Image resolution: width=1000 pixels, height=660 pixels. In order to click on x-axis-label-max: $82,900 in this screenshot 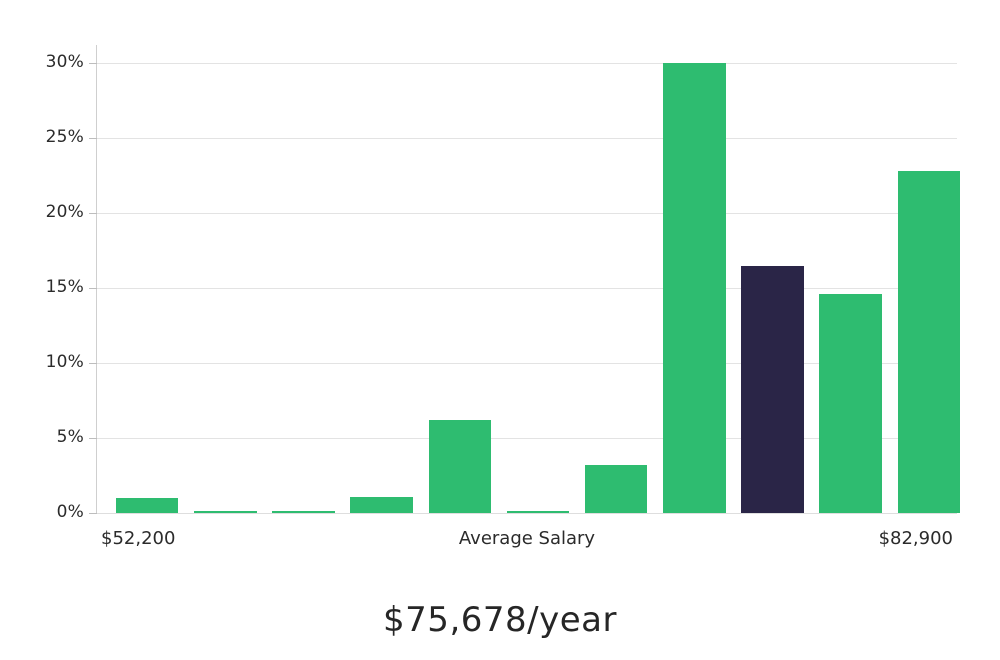, I will do `click(915, 538)`.